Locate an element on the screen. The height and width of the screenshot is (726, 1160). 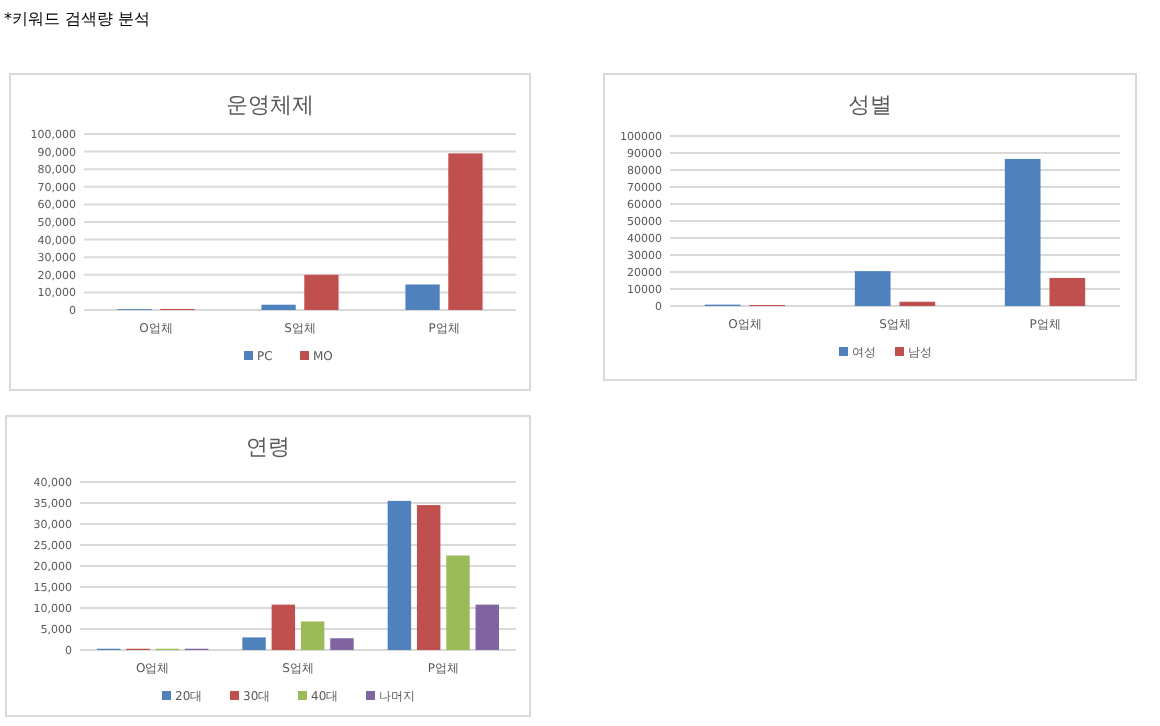
chart-title: 연령 is located at coordinates (268, 447).